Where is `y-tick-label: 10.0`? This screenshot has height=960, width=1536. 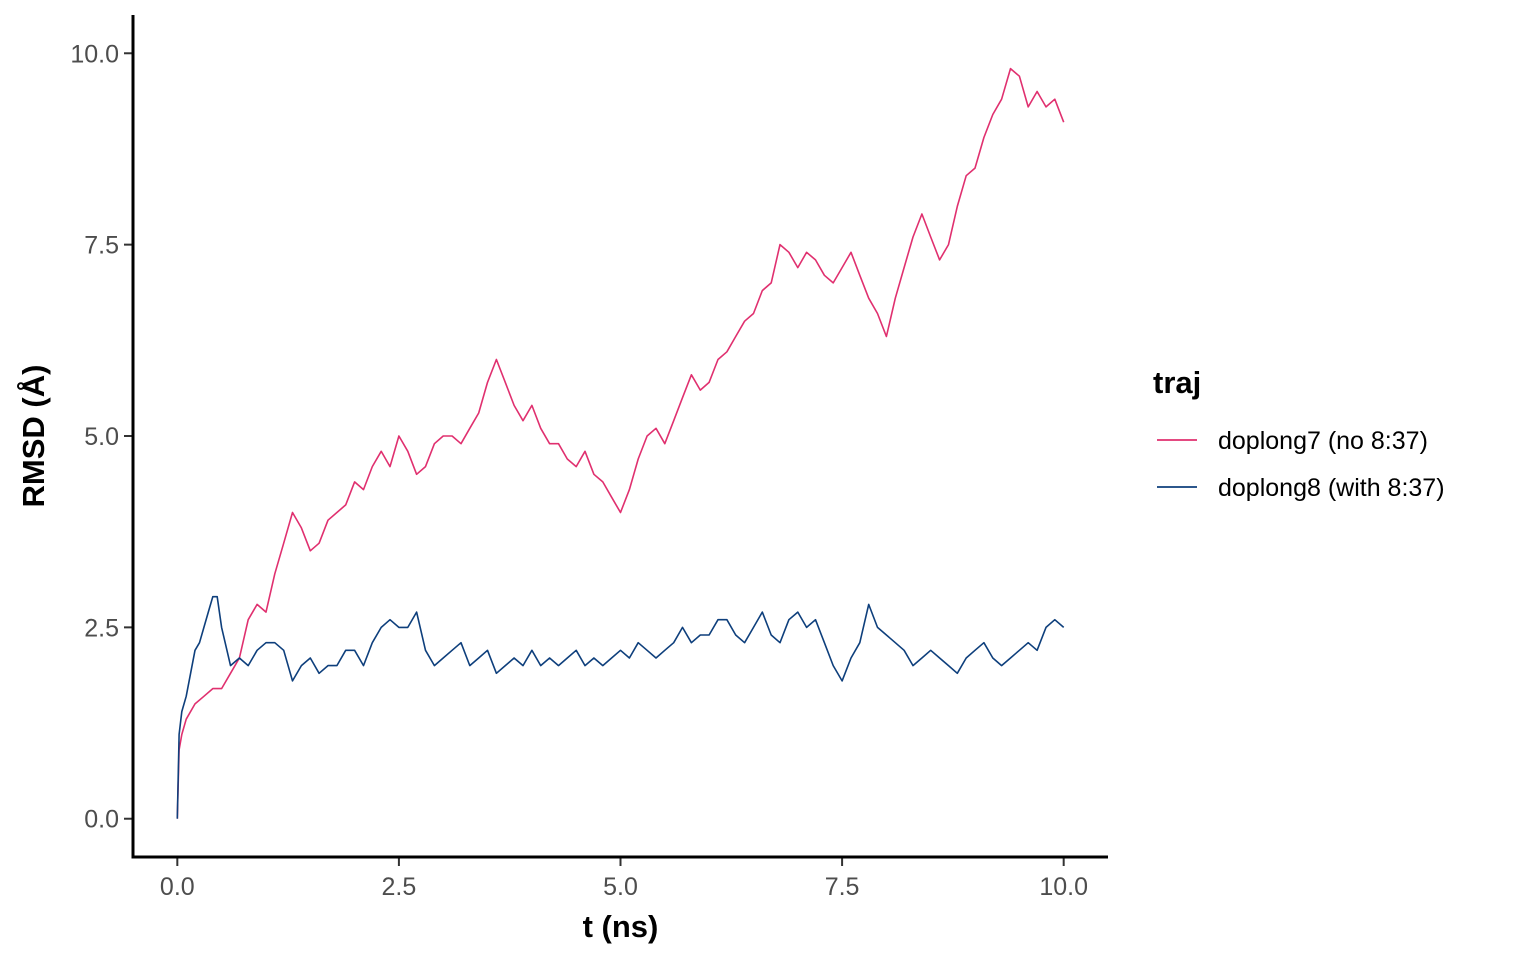
y-tick-label: 10.0 is located at coordinates (94, 54).